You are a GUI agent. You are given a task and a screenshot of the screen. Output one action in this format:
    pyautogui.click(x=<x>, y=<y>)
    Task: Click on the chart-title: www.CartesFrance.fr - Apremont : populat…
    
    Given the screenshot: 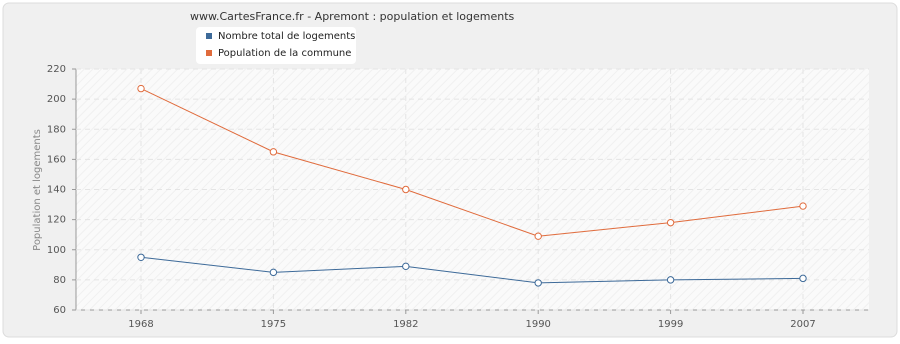 What is the action you would take?
    pyautogui.click(x=352, y=16)
    